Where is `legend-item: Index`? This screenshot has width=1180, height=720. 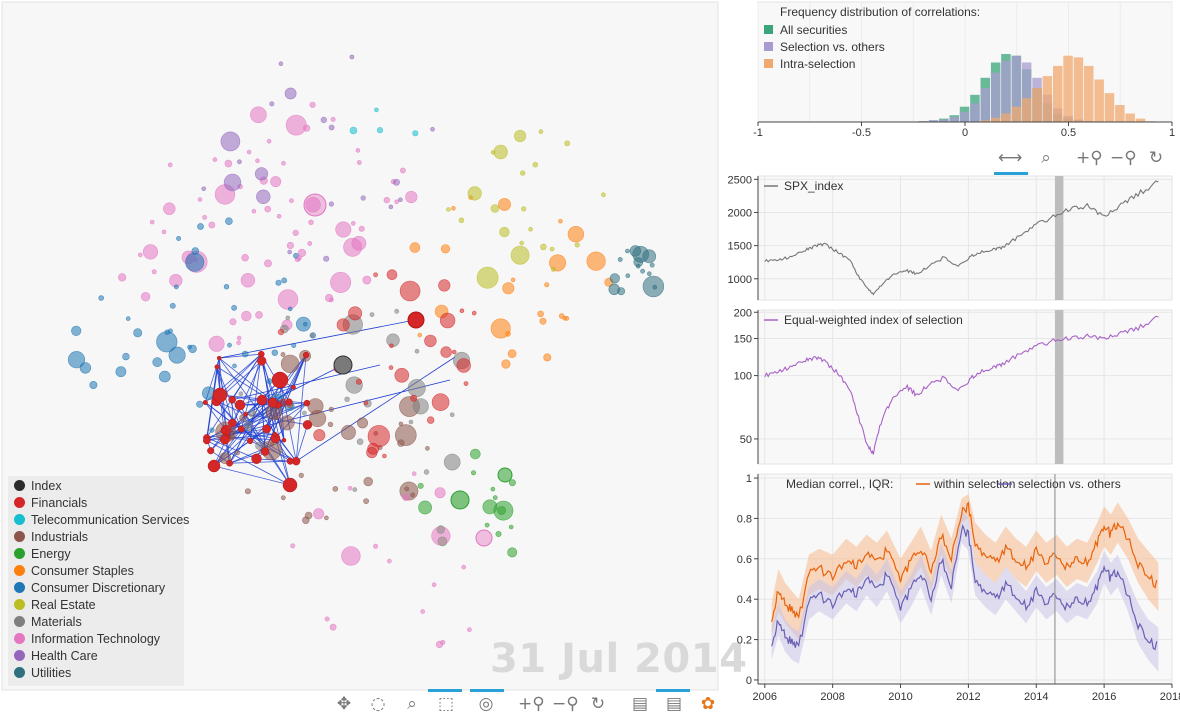
legend-item: Index is located at coordinates (38, 487).